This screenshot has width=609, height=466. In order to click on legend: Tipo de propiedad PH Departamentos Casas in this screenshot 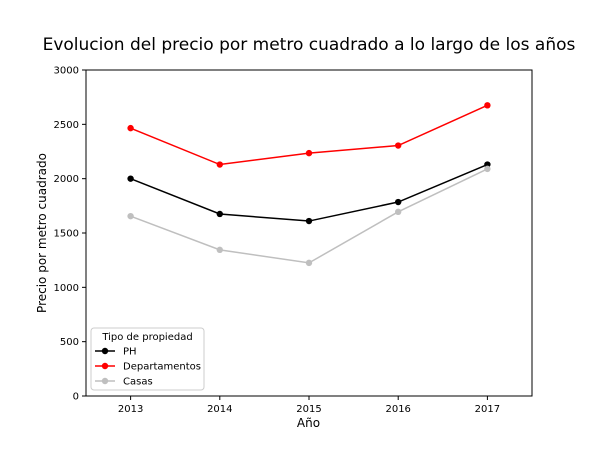, I will do `click(147, 359)`.